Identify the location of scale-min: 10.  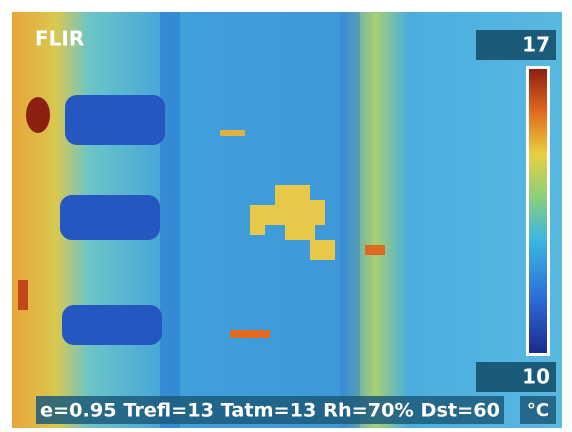
(536, 377).